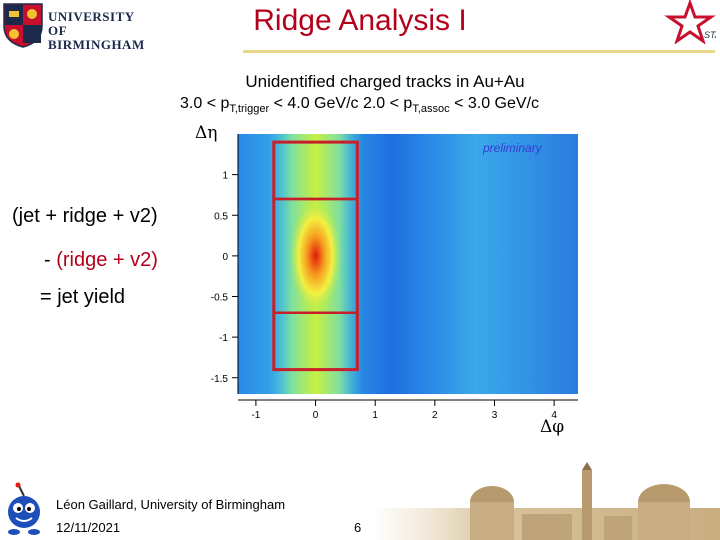  Describe the element at coordinates (171, 504) in the screenshot. I see `footer-author: Léon Gaillard, University of Birmingham` at that location.